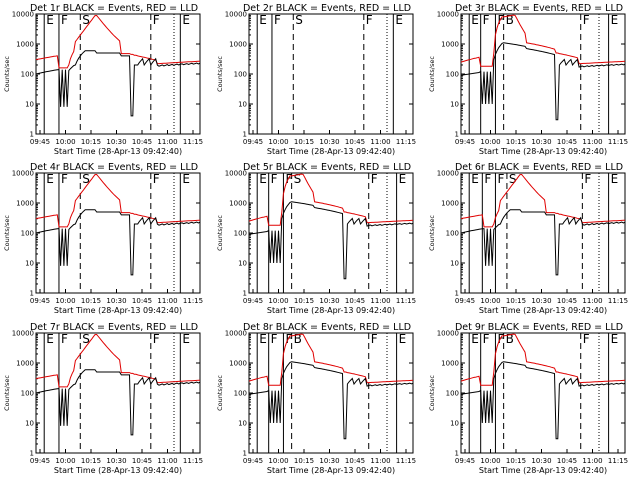 The height and width of the screenshot is (480, 640). What do you see at coordinates (539, 8) in the screenshot?
I see `chart-title: Det 3r BLACK = Events, RED = LLD` at bounding box center [539, 8].